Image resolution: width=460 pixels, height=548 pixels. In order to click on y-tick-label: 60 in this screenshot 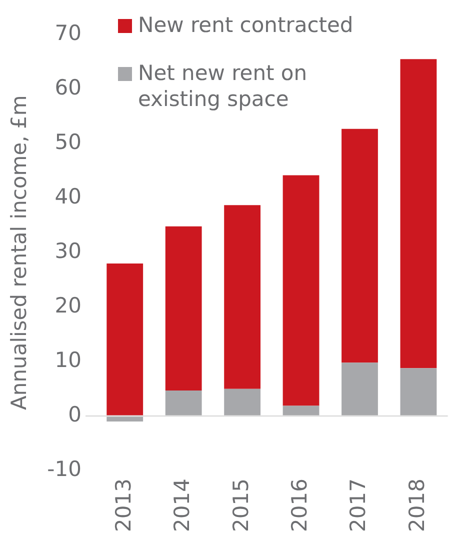, I will do `click(68, 88)`.